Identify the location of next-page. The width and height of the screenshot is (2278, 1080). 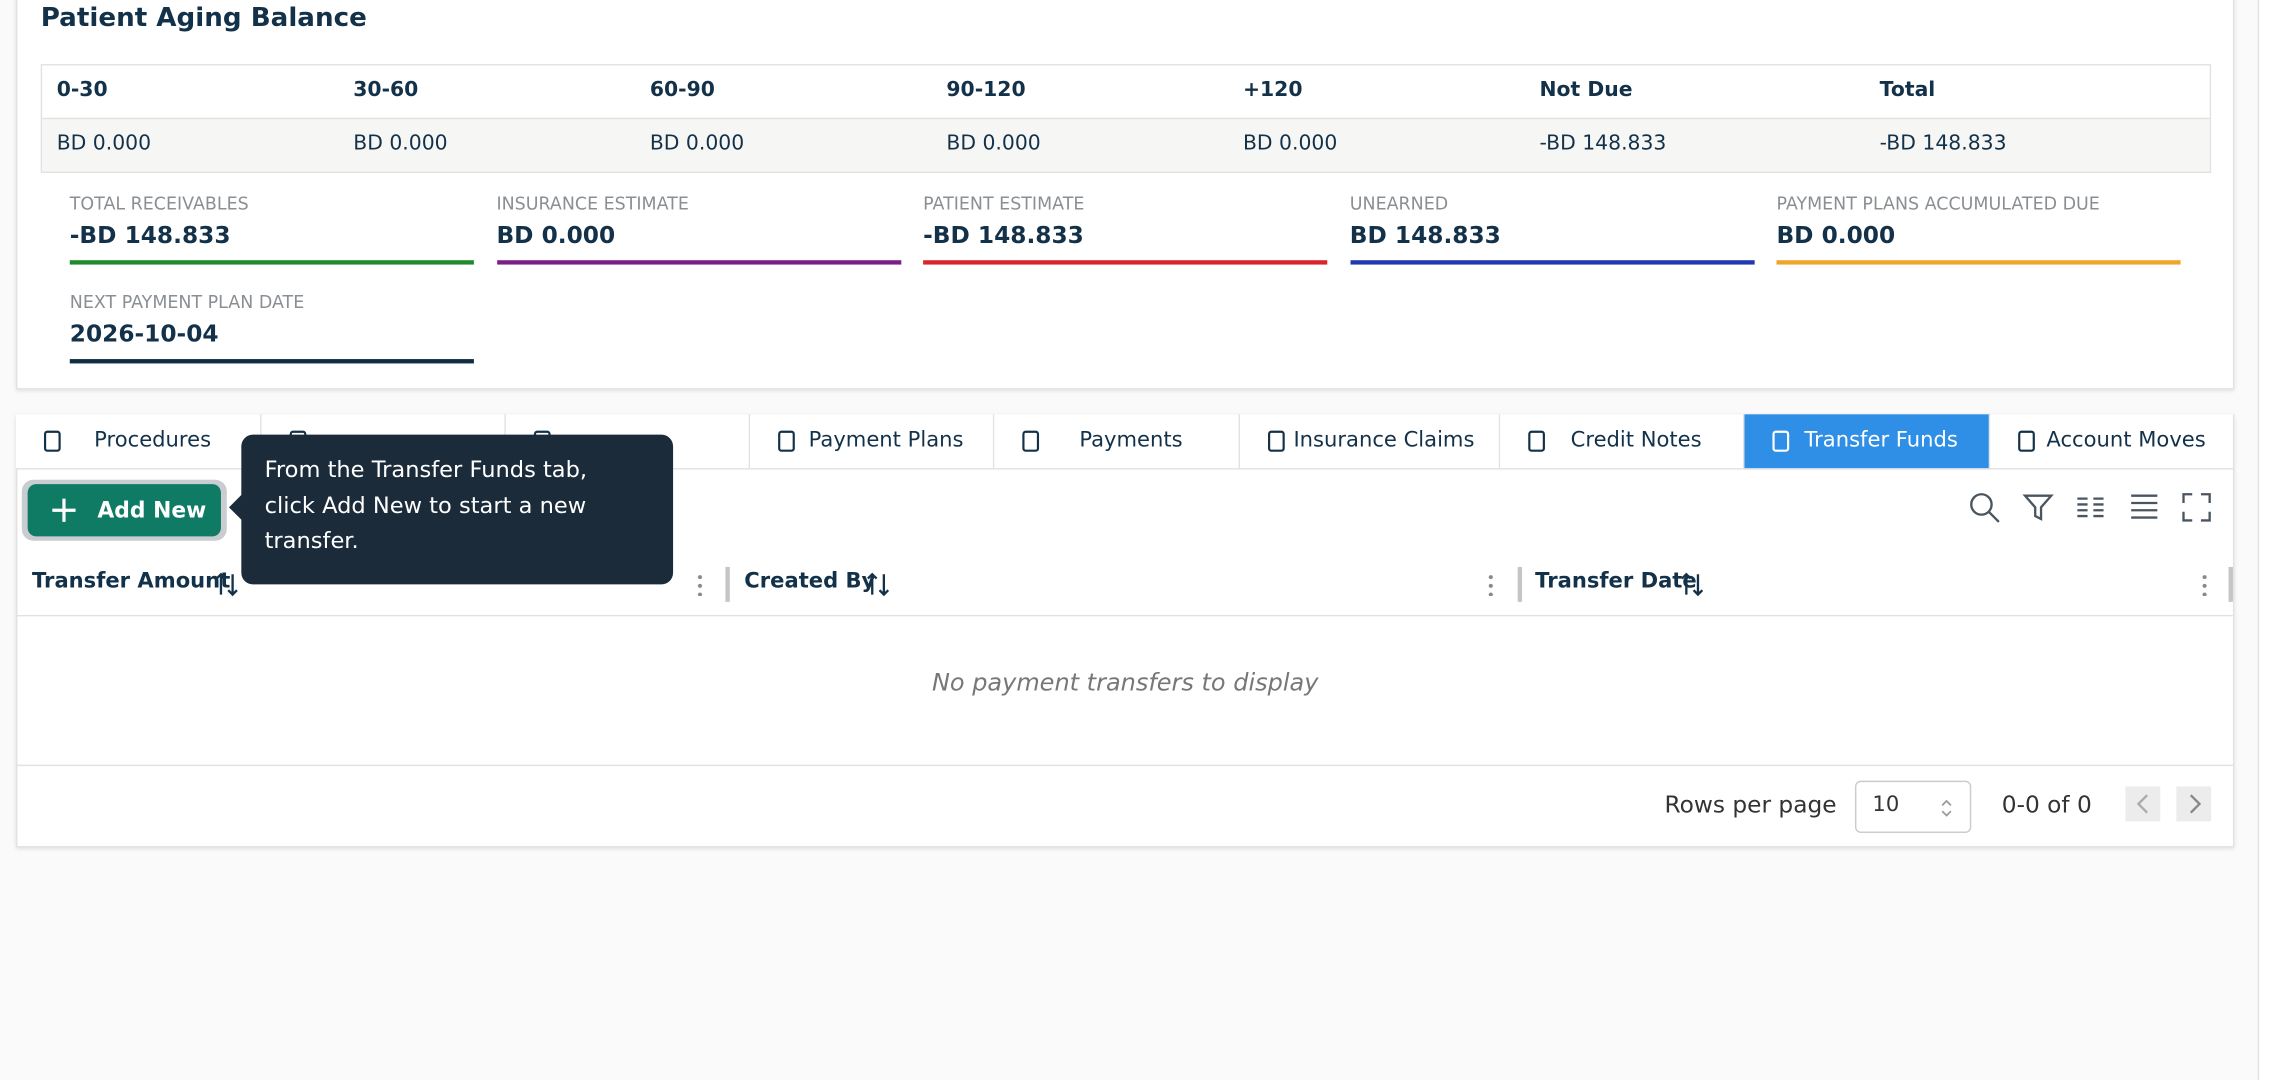
(2196, 807).